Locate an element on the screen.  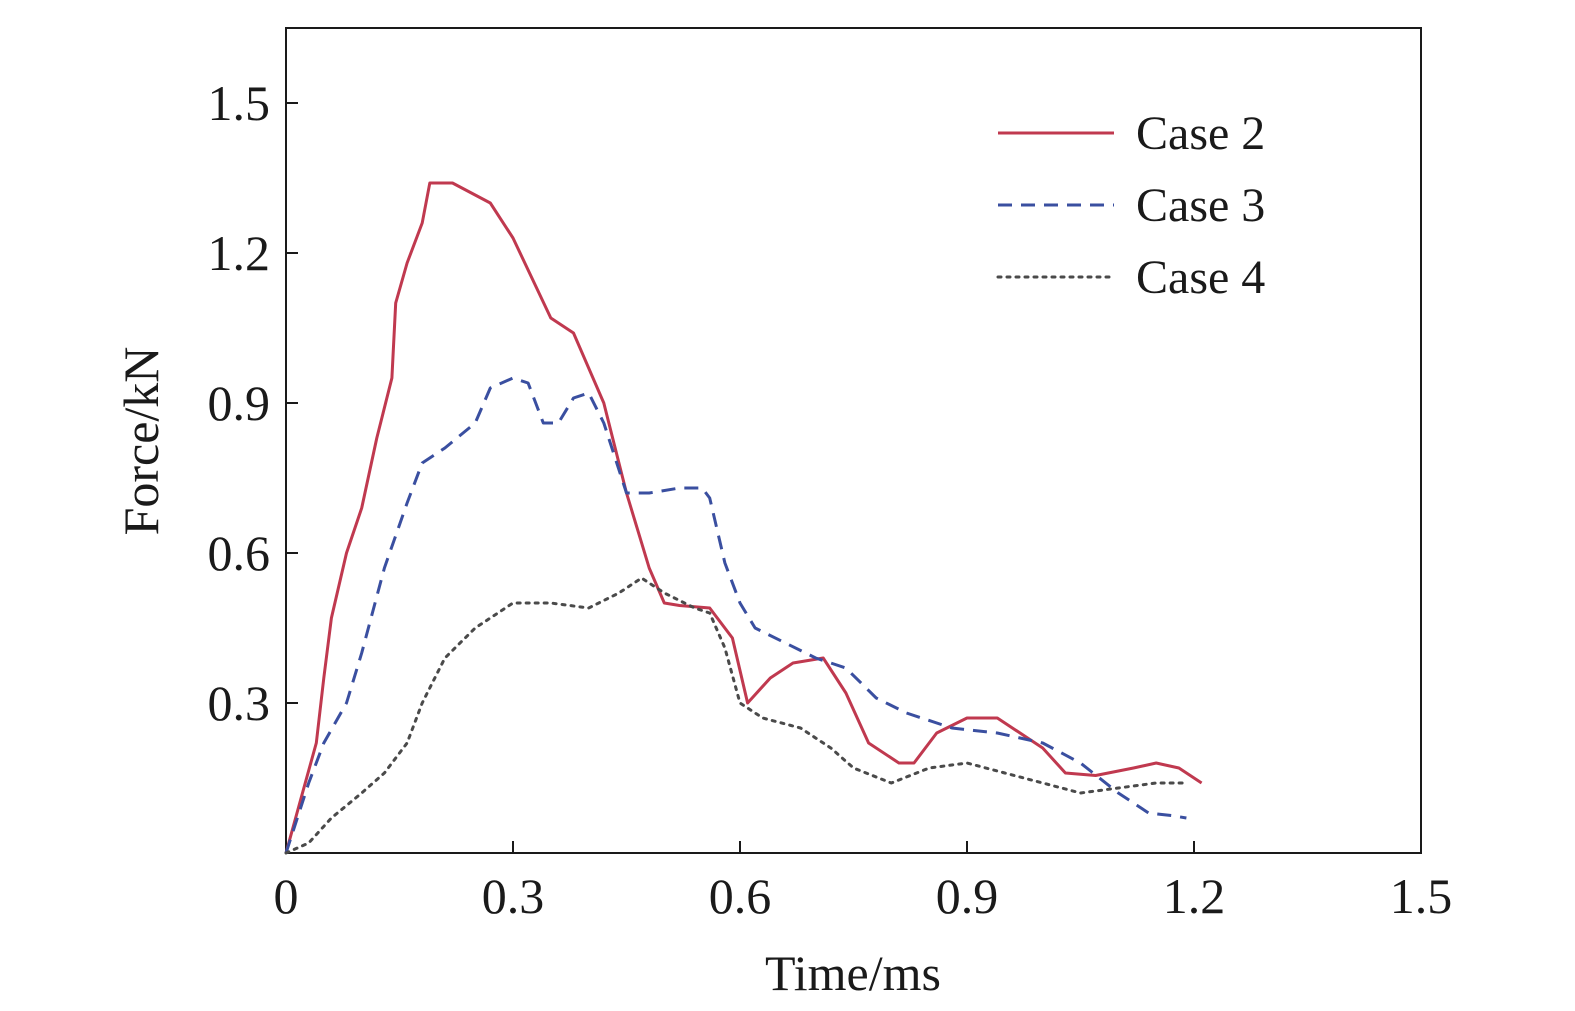
legend-label: Case 2 is located at coordinates (1200, 133).